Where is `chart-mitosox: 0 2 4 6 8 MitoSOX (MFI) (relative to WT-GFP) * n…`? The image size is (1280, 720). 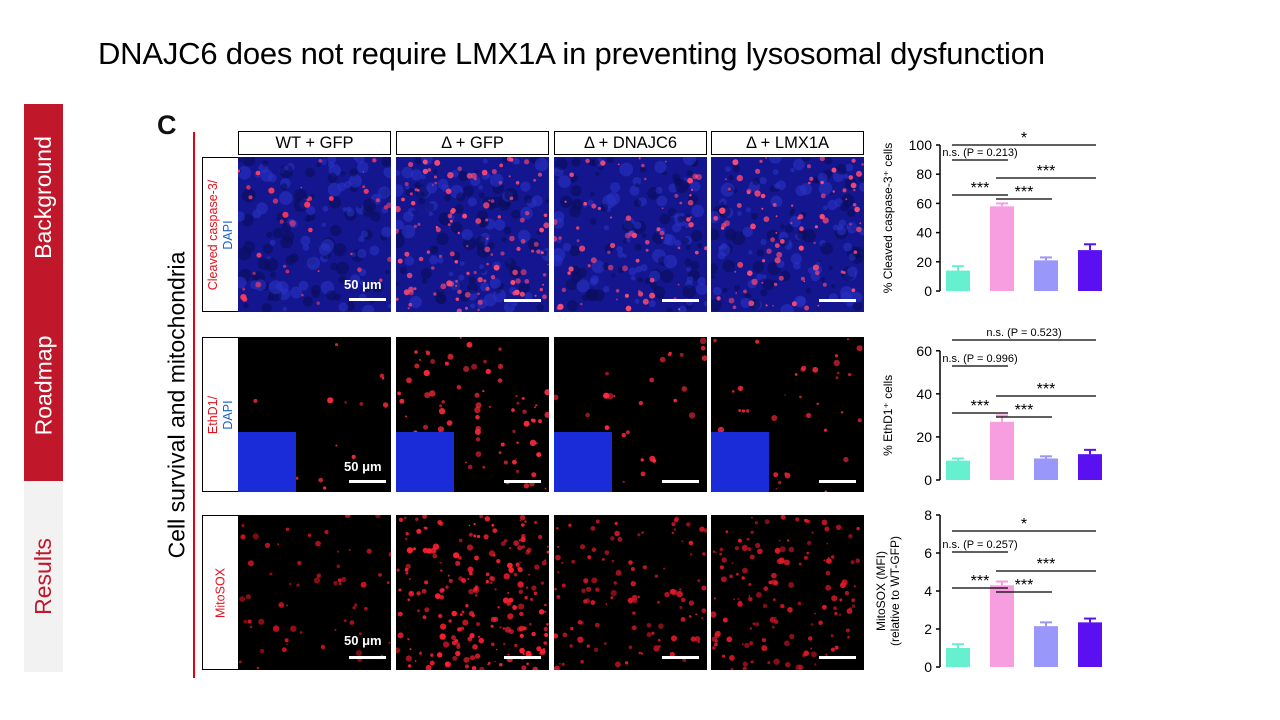 chart-mitosox: 0 2 4 6 8 MitoSOX (MFI) (relative to WT-GFP) * n… is located at coordinates (1008, 595).